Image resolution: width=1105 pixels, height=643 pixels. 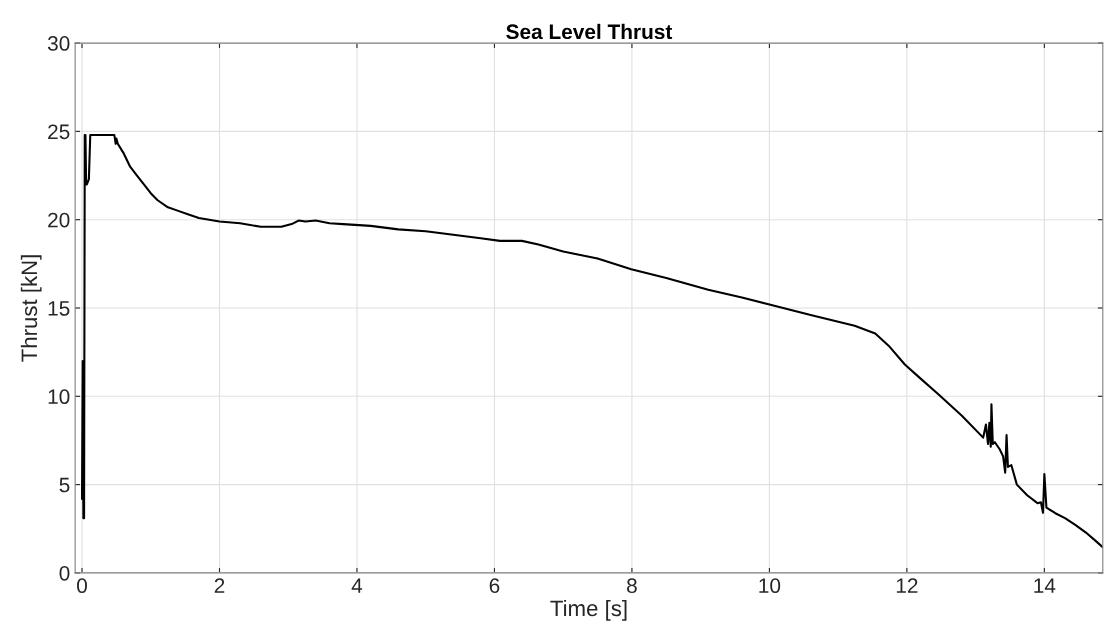 What do you see at coordinates (589, 31) in the screenshot?
I see `chart-title: Sea Level Thrust` at bounding box center [589, 31].